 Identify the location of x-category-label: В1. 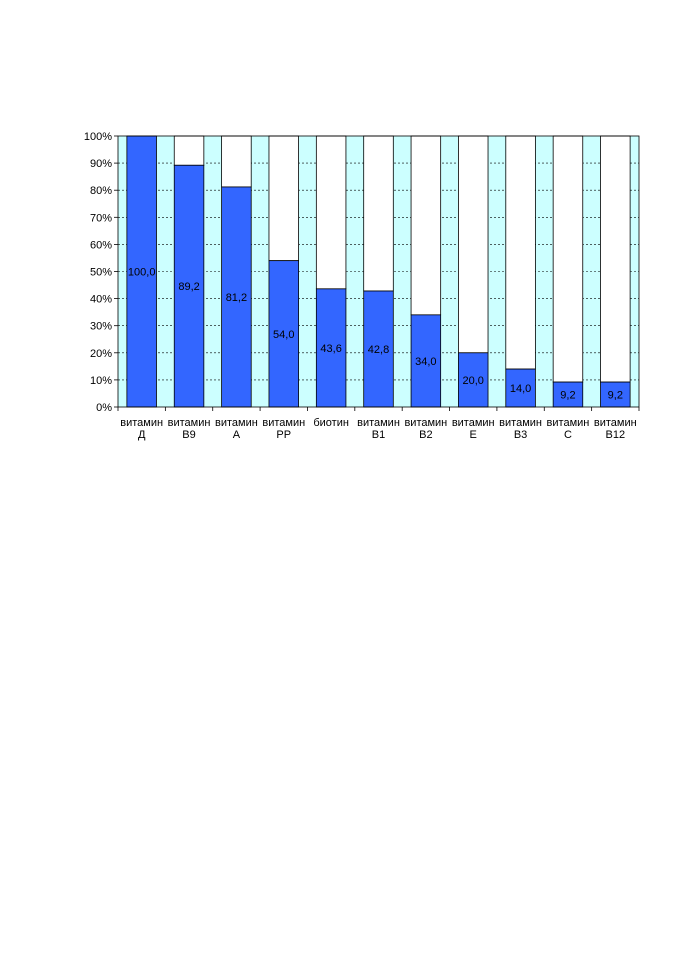
(378, 435).